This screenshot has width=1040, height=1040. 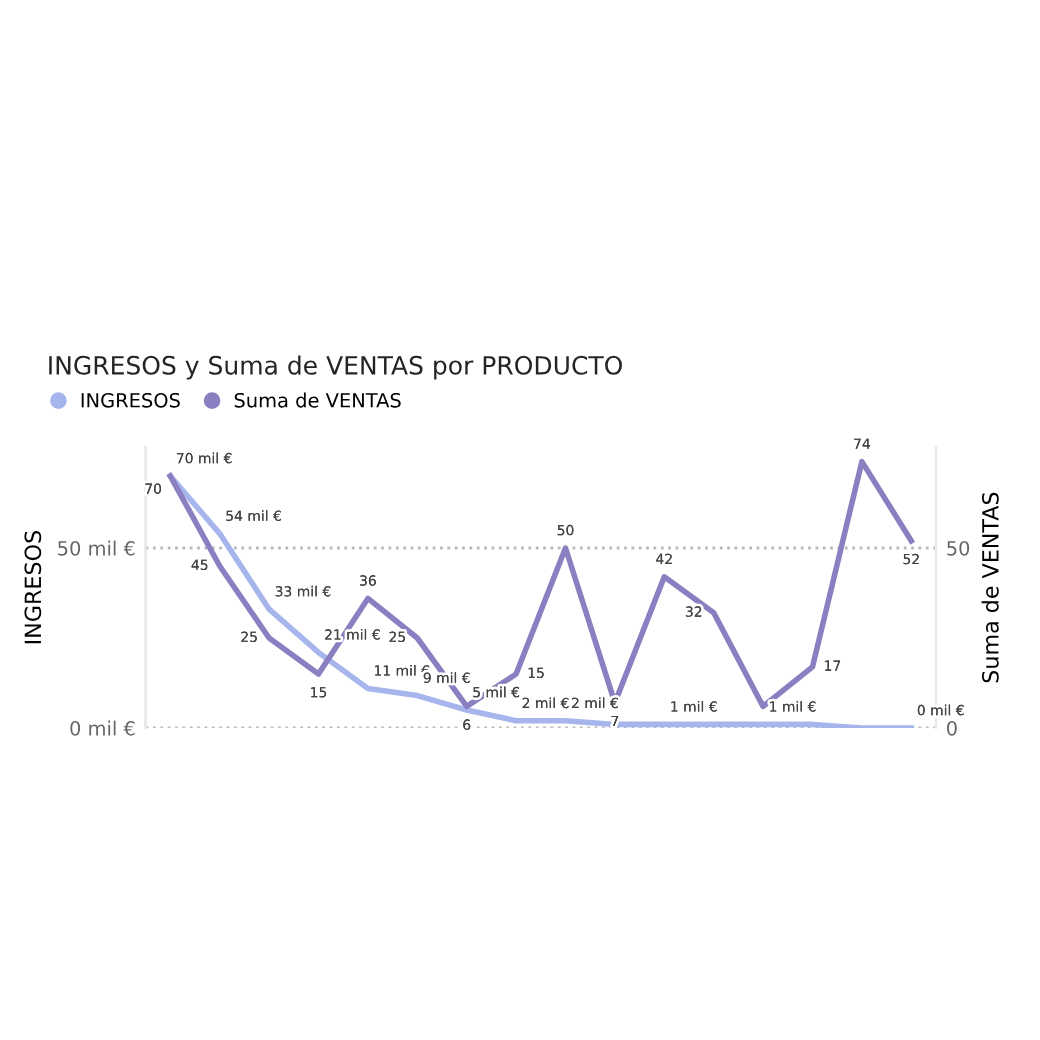 I want to click on chart-title: INGRESOS y Suma de VENTAS por PRODUCTO, so click(x=335, y=367).